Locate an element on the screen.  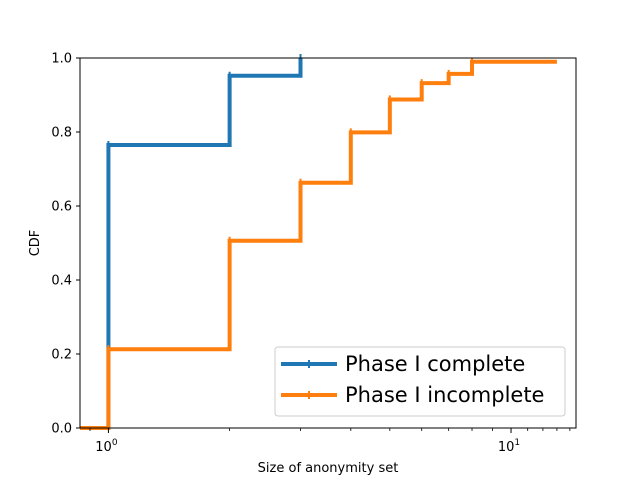
legend-label: Phase I incomplete is located at coordinates (444, 395).